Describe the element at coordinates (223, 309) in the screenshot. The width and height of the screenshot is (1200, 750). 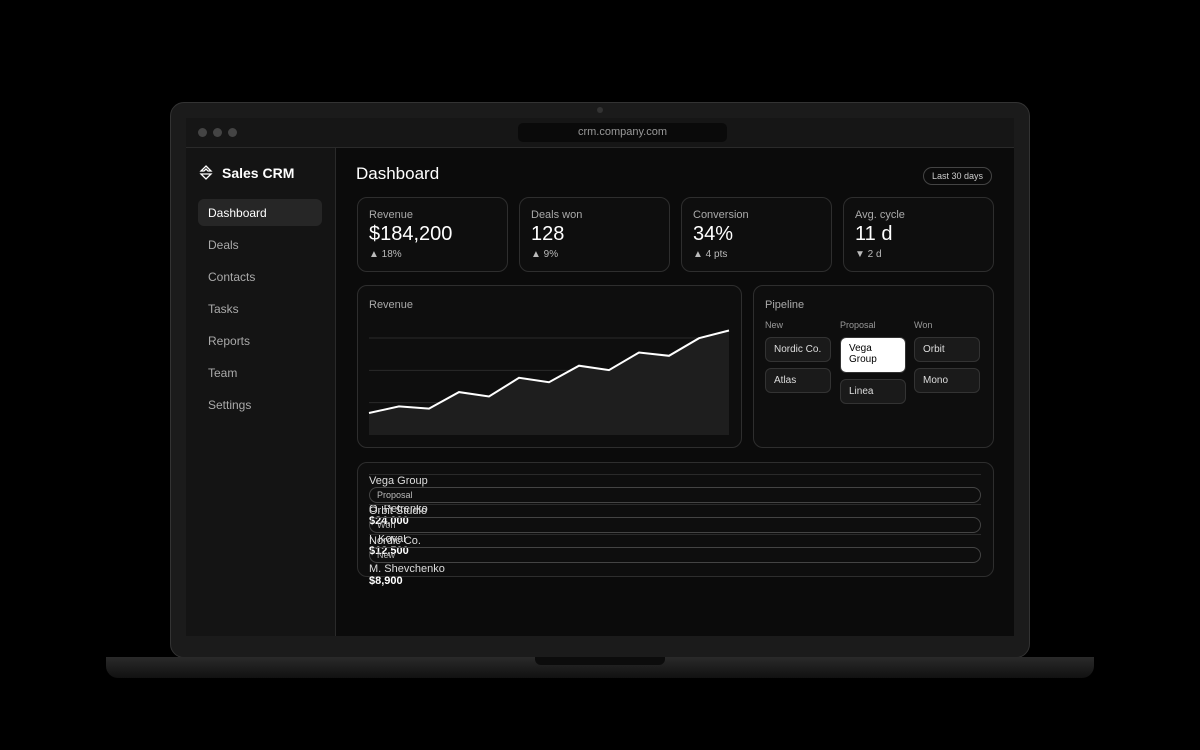
I see `nav-item: Tasks` at that location.